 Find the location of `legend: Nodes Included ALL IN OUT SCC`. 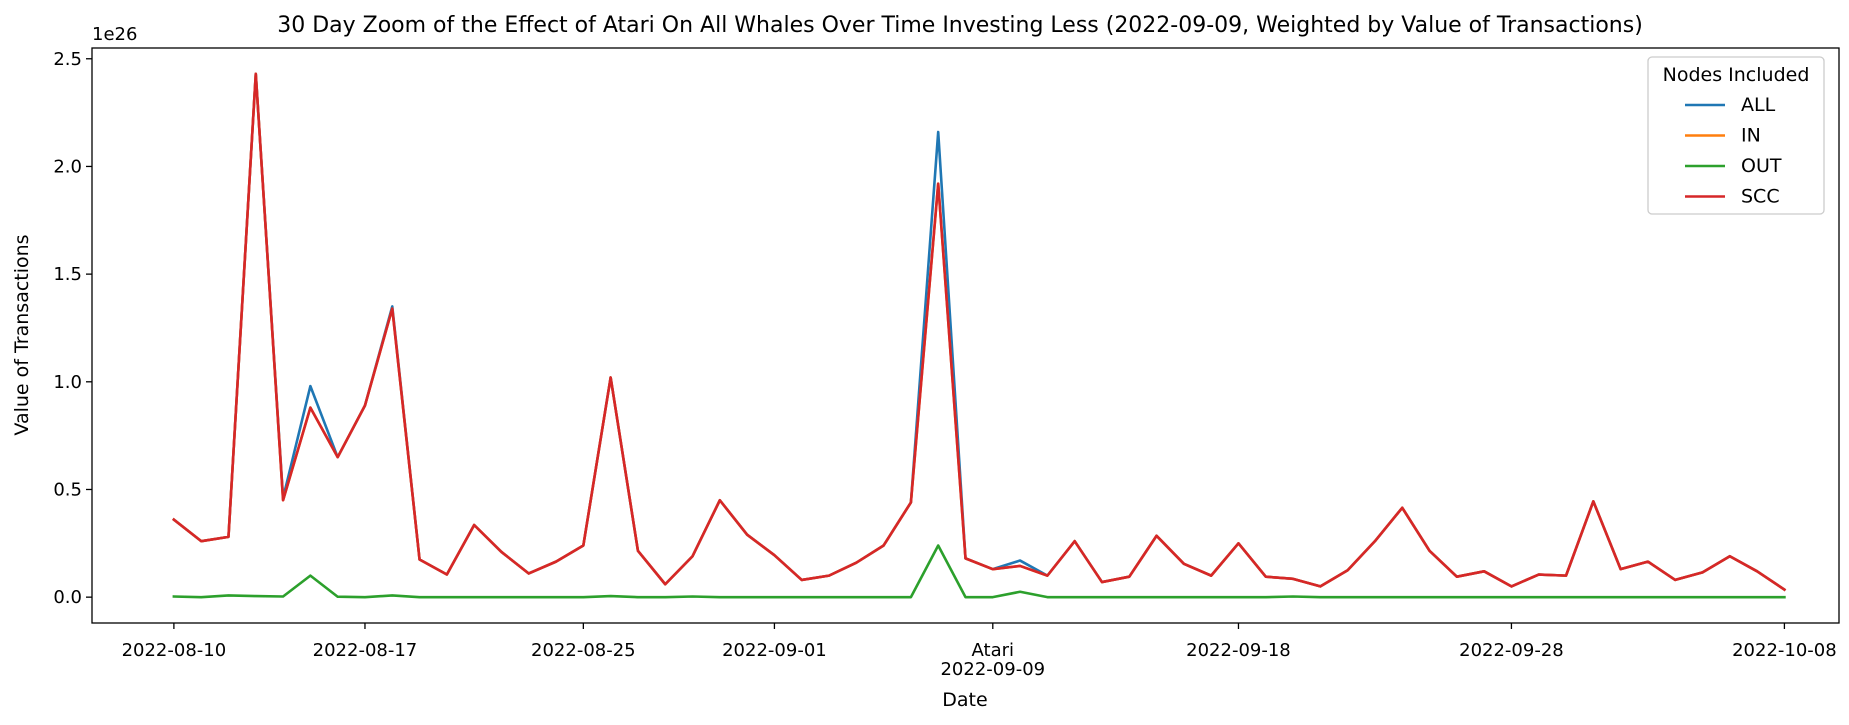

legend: Nodes Included ALL IN OUT SCC is located at coordinates (1736, 135).